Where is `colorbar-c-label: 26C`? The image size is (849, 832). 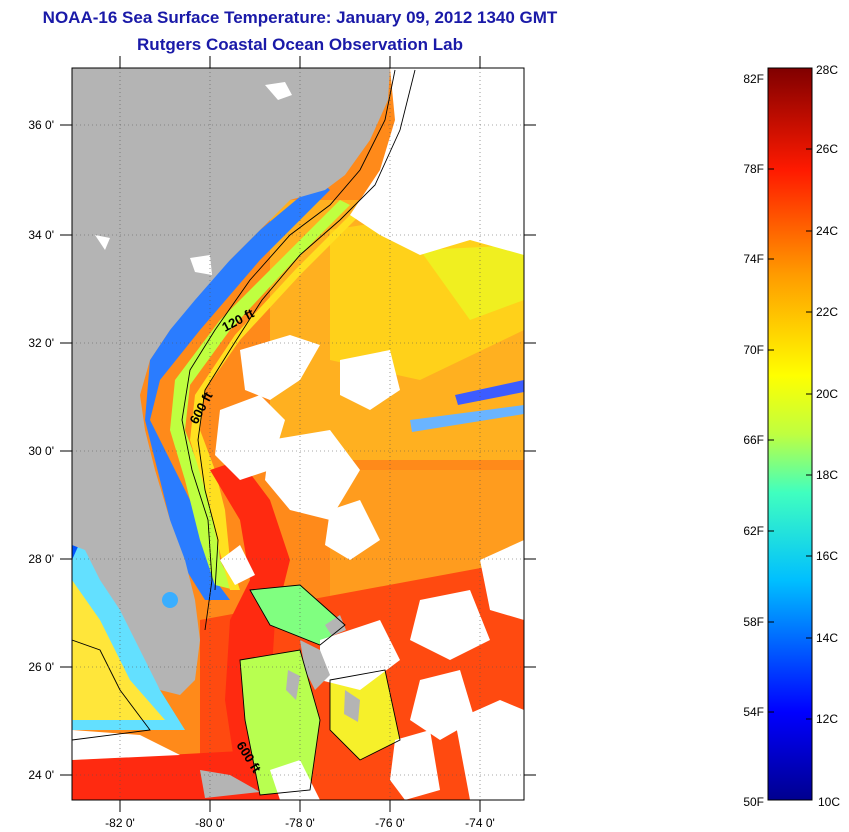 colorbar-c-label: 26C is located at coordinates (827, 149).